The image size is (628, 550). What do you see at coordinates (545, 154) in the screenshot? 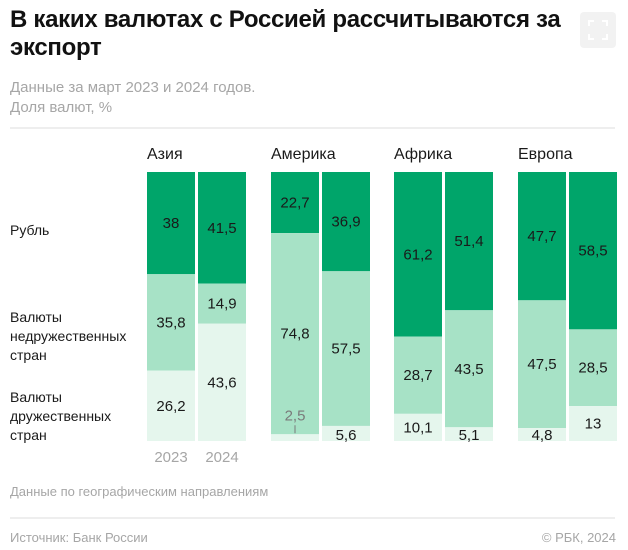
I see `group-label-europe: Европа` at bounding box center [545, 154].